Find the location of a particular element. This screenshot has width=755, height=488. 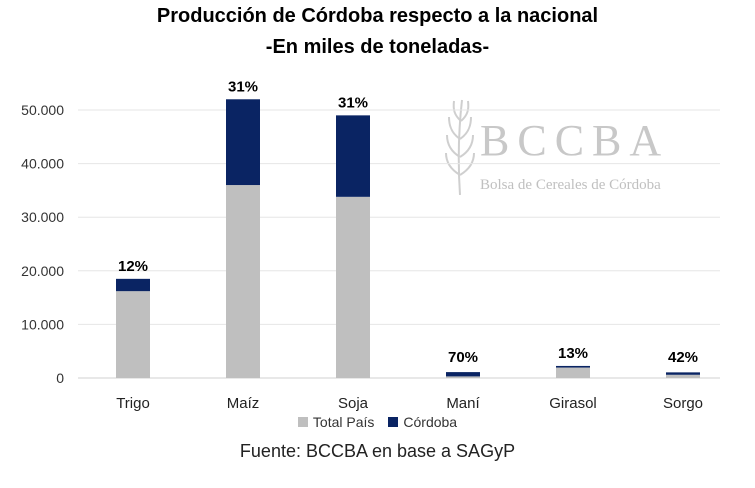

legend-swatch-total is located at coordinates (302, 422).